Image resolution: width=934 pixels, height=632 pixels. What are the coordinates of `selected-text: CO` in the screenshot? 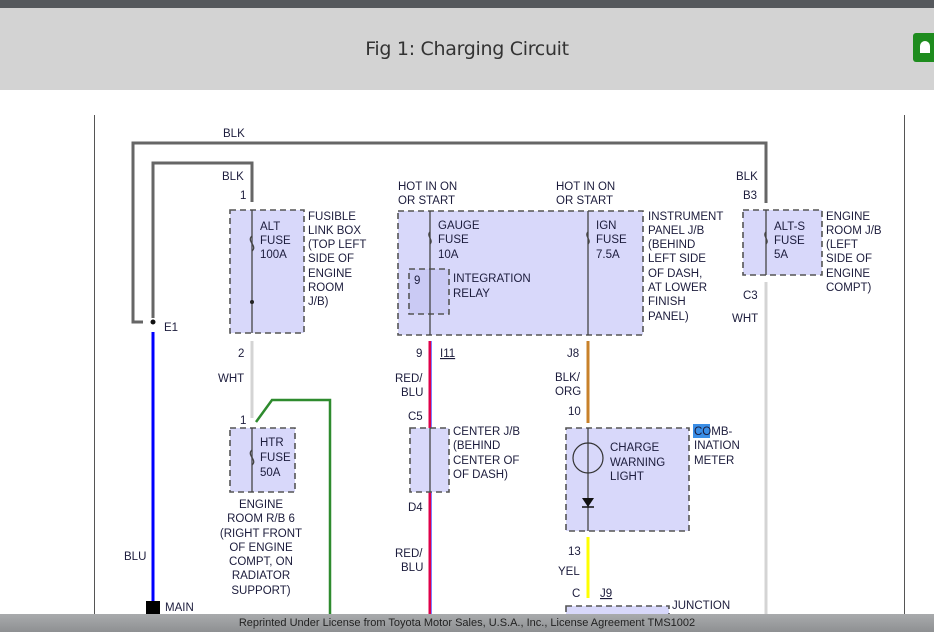 It's located at (702, 432).